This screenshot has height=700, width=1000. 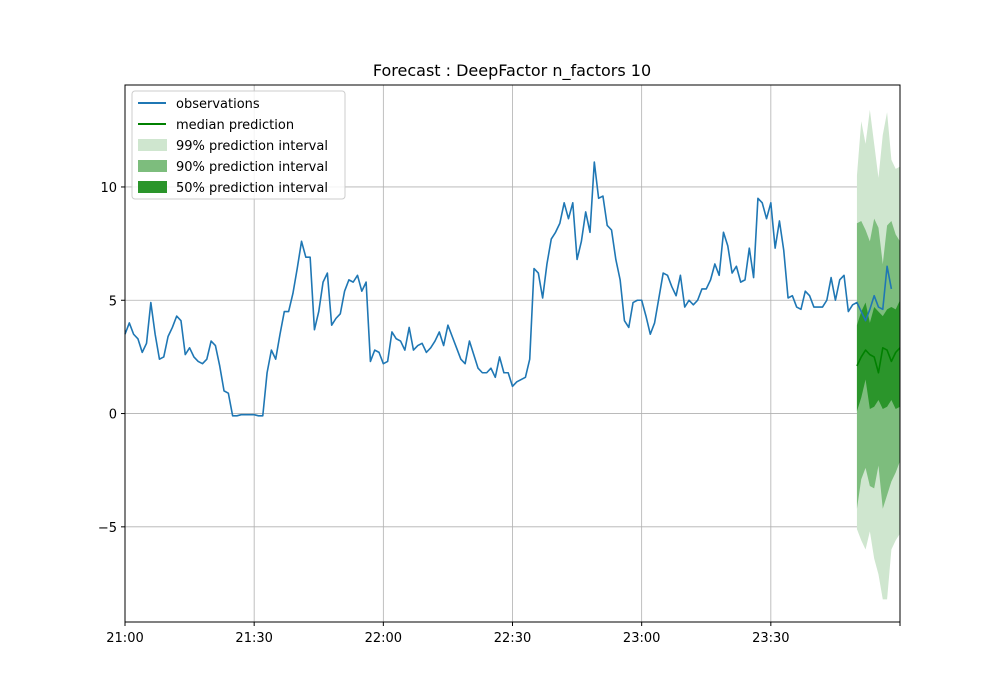 I want to click on x-tick-label-3: 22:30, so click(x=512, y=638).